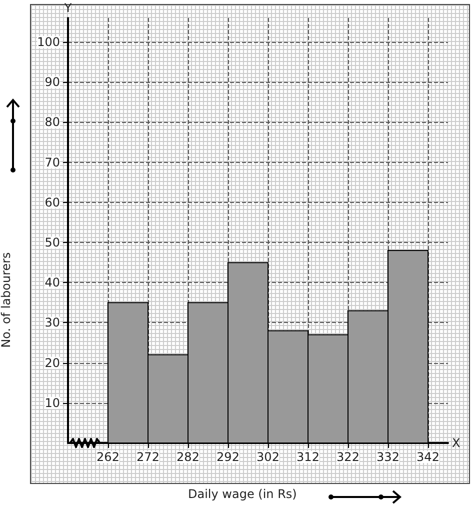 This screenshot has height=510, width=474. Describe the element at coordinates (52, 162) in the screenshot. I see `y-tick-label: 70` at that location.